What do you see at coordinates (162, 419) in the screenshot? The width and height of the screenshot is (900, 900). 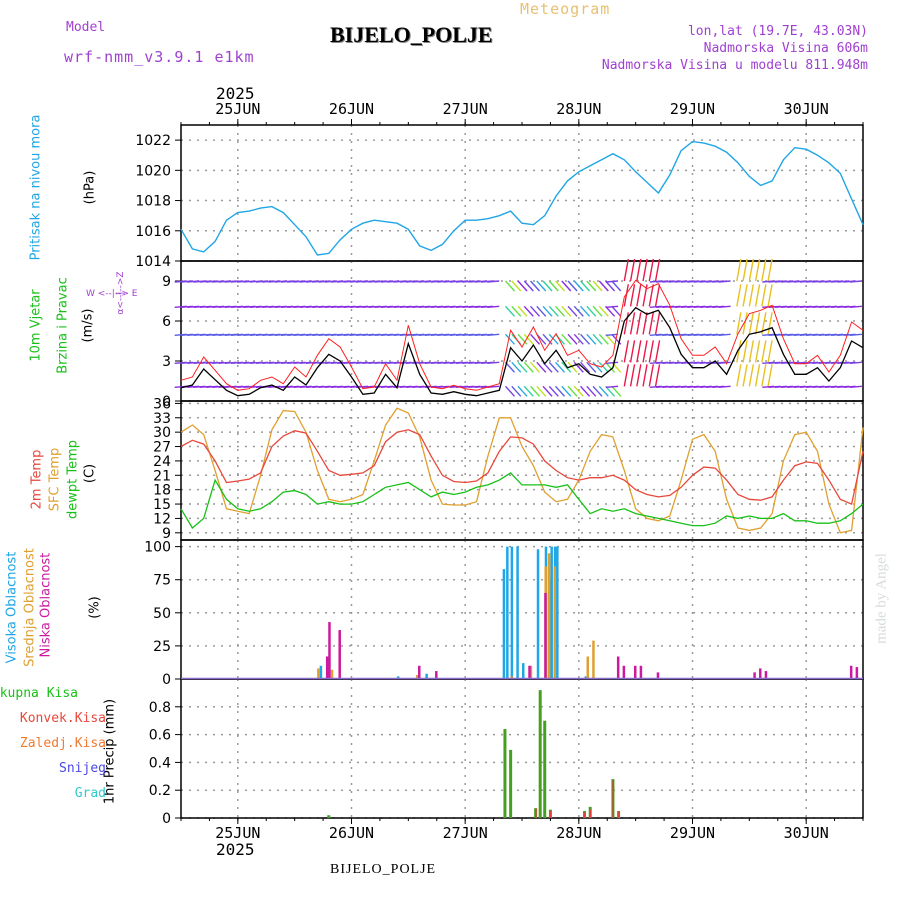 I see `y-tick-label: 33` at bounding box center [162, 419].